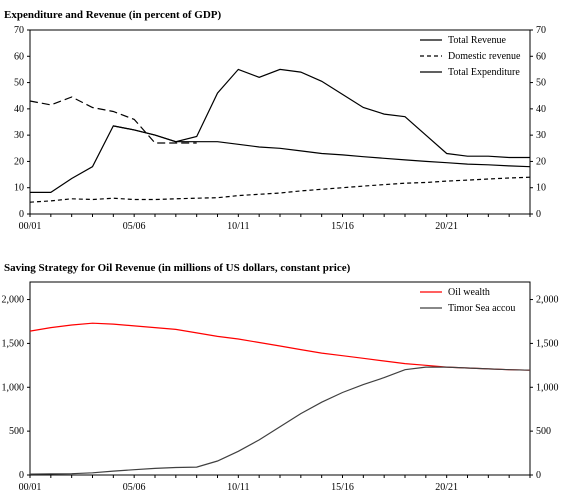 This screenshot has height=499, width=562. I want to click on y-tick-label-left: 1,000, so click(13, 387).